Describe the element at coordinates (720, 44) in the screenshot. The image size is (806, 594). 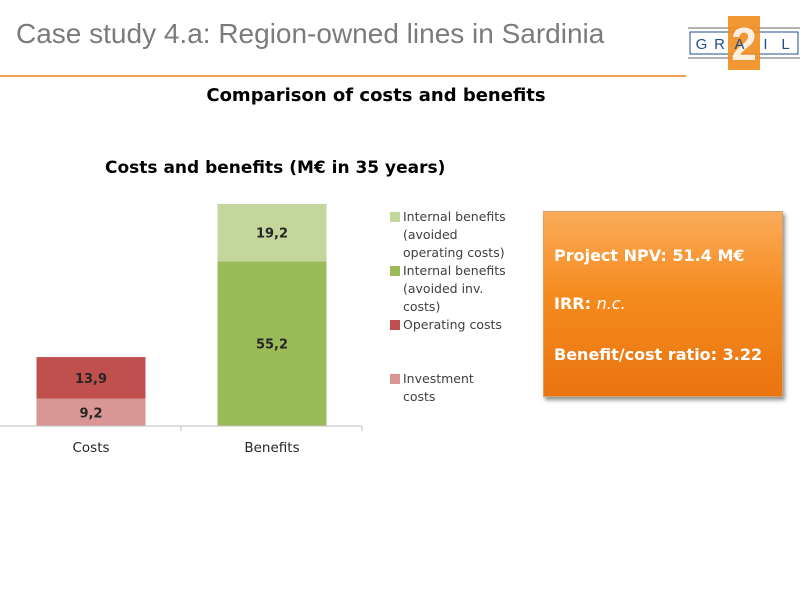
I see `logo-letter: R` at that location.